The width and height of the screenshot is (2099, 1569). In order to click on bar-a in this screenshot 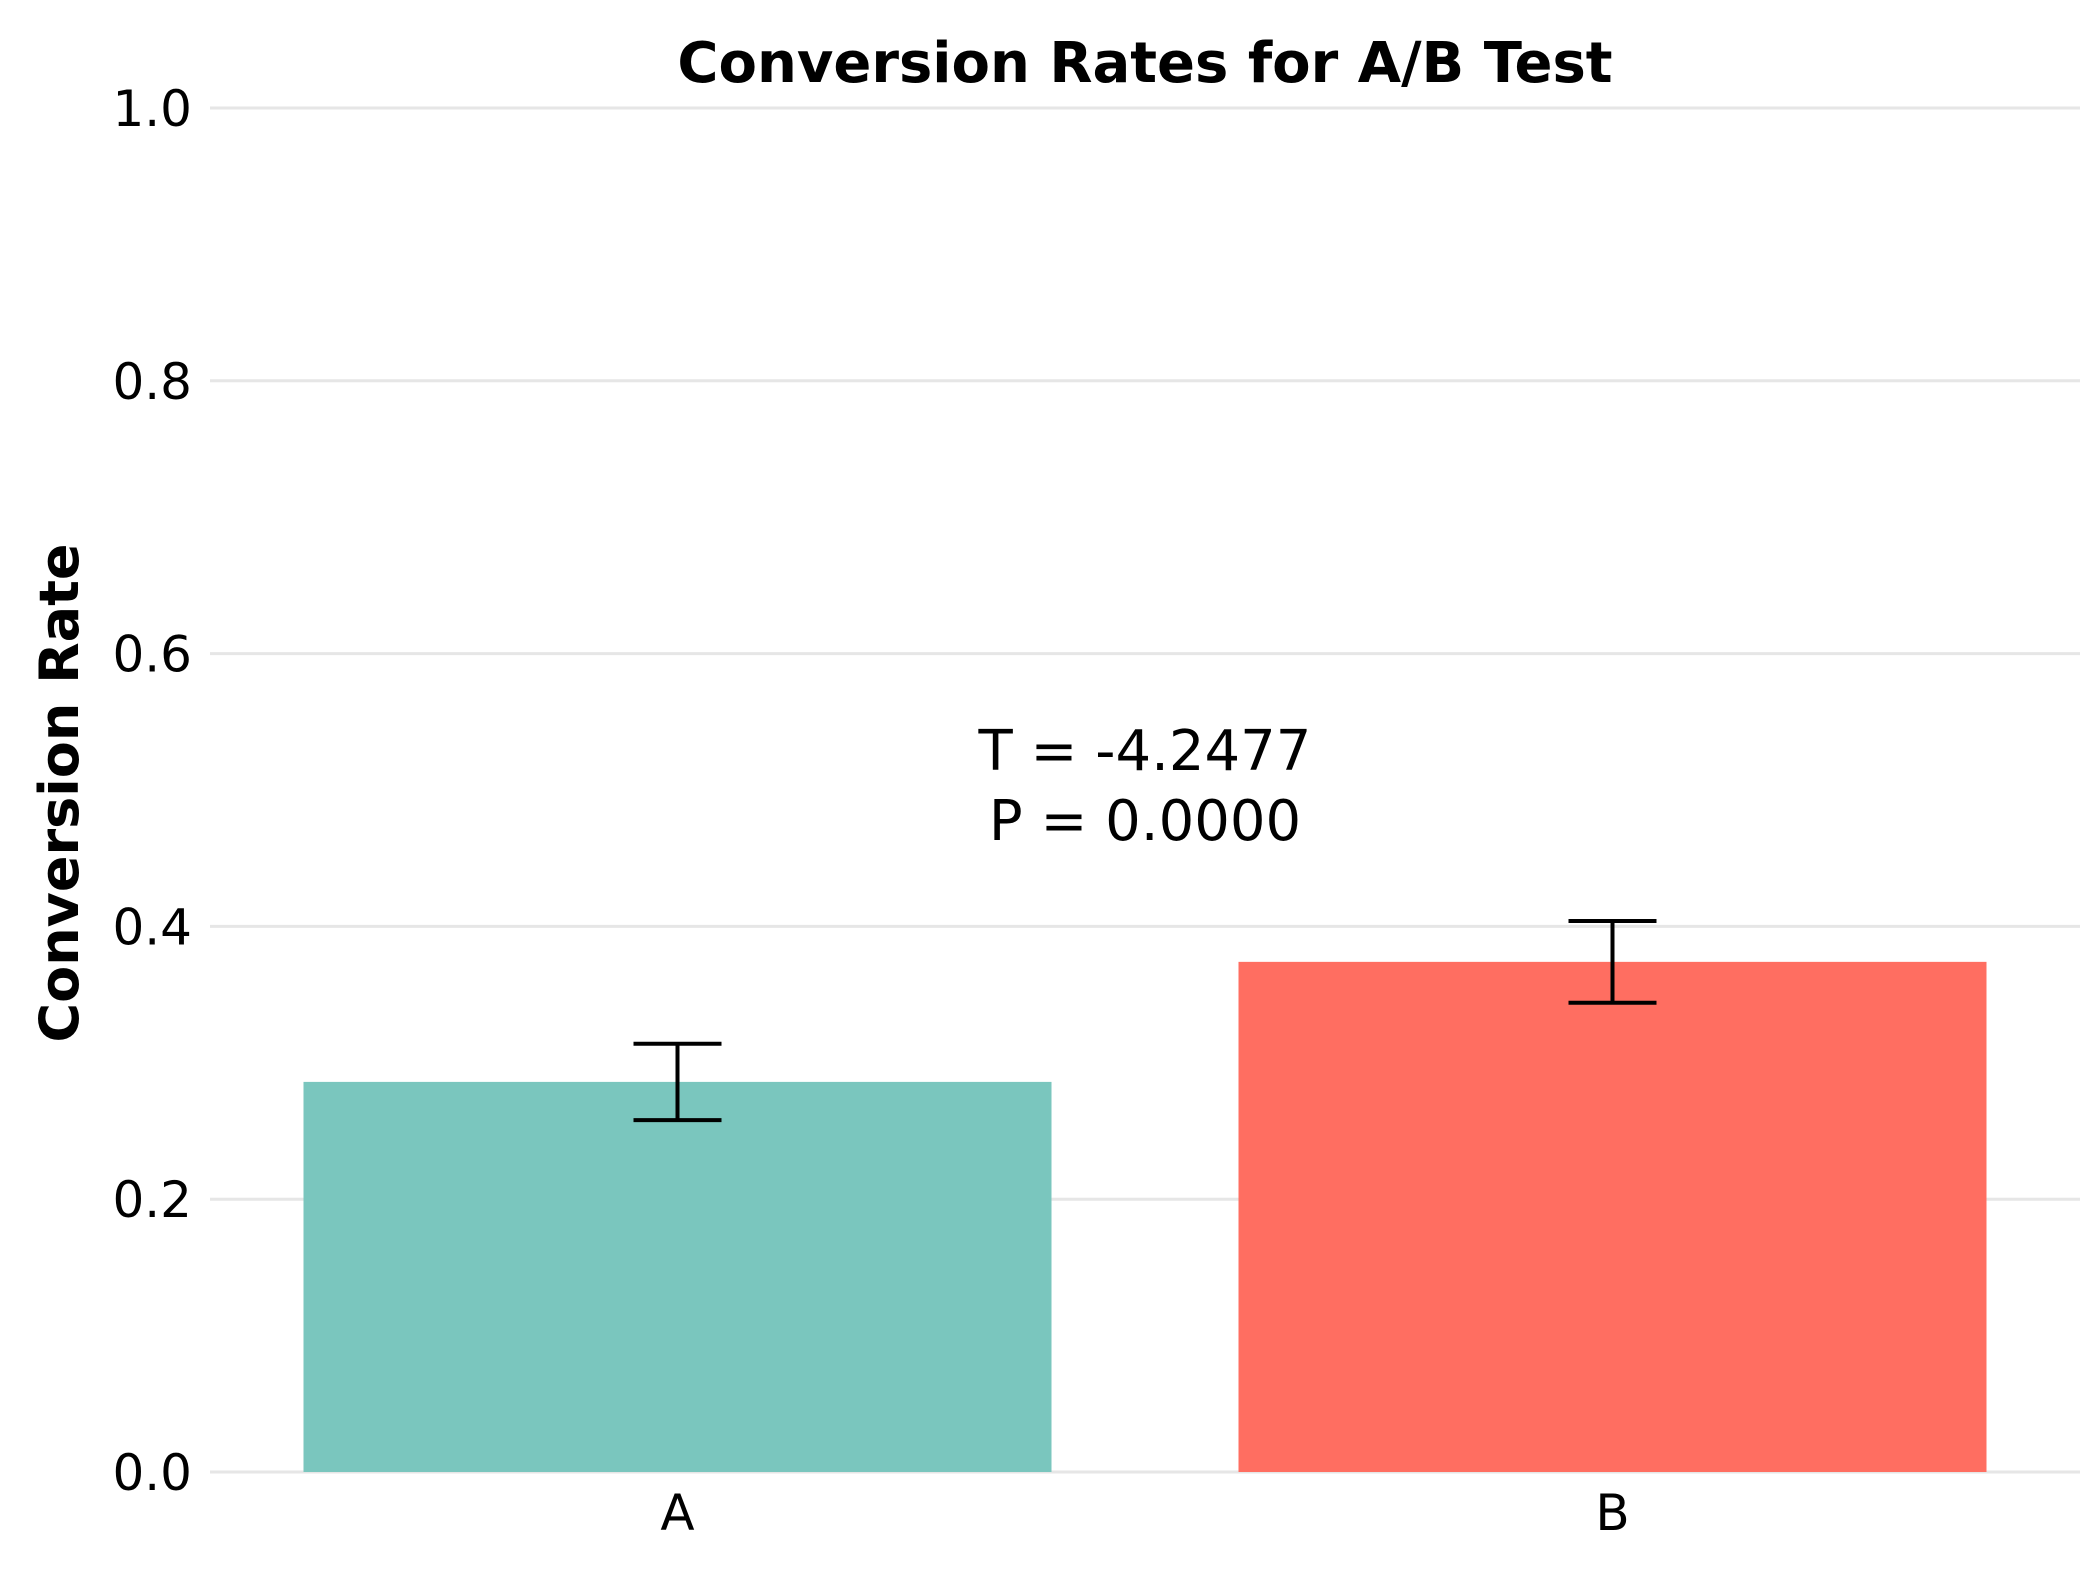, I will do `click(677, 1276)`.